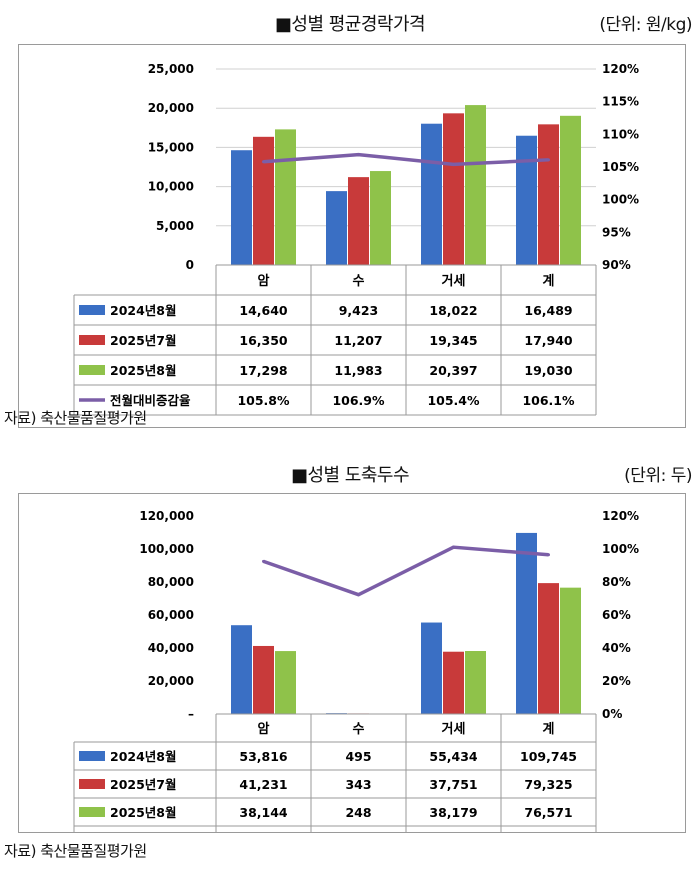 Image resolution: width=700 pixels, height=870 pixels. I want to click on data-label: 19,030, so click(548, 370).